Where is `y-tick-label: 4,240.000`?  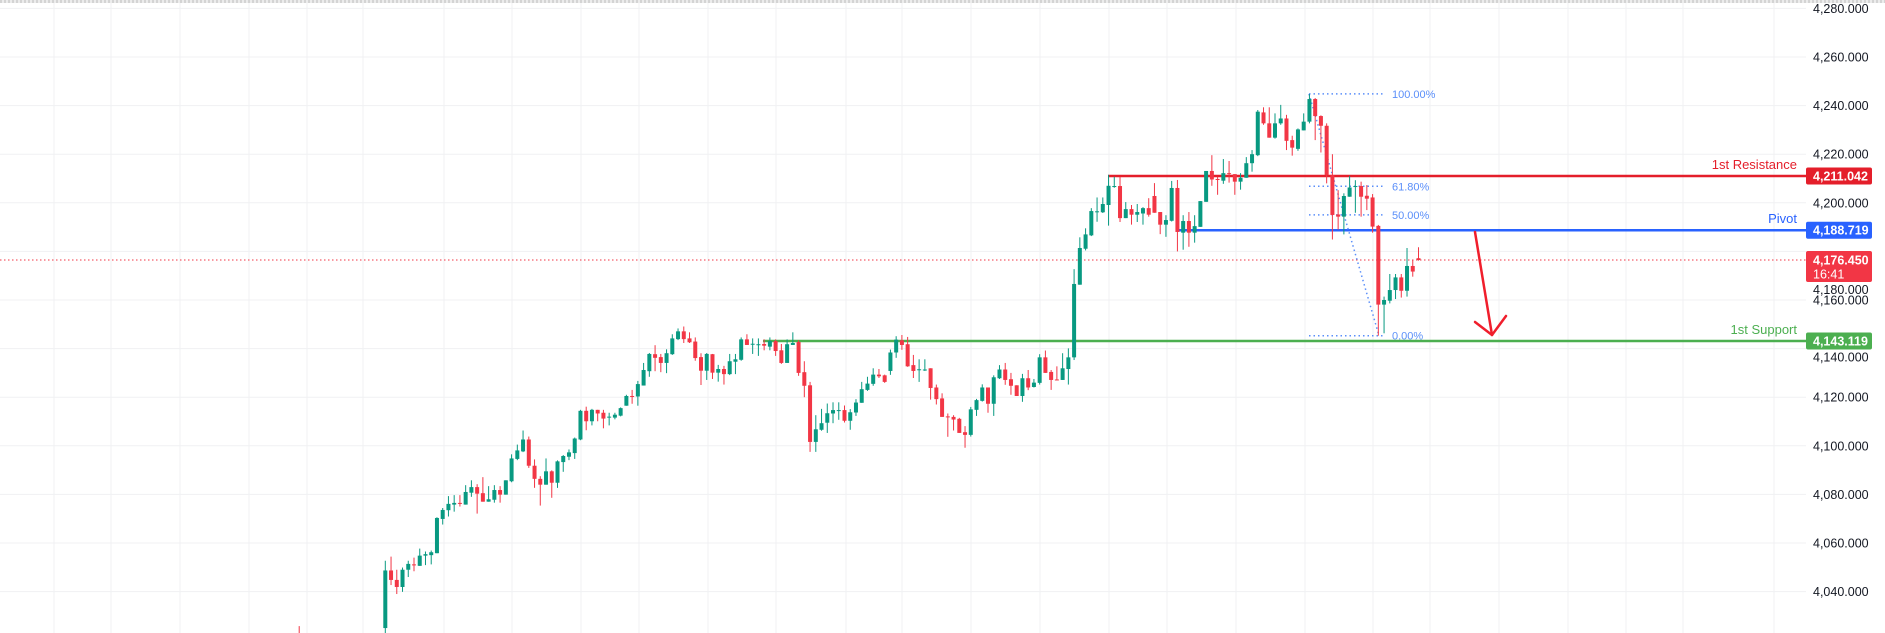
y-tick-label: 4,240.000 is located at coordinates (1841, 106).